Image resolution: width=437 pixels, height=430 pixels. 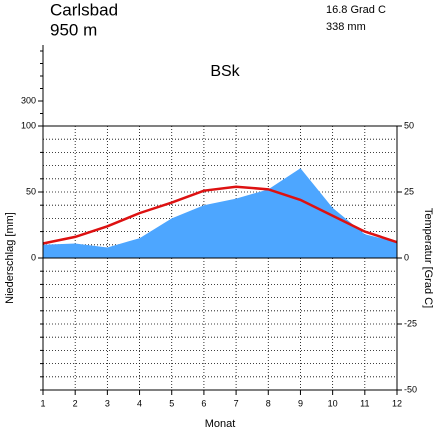 What do you see at coordinates (346, 27) in the screenshot?
I see `annual-precipitation: 338 mm` at bounding box center [346, 27].